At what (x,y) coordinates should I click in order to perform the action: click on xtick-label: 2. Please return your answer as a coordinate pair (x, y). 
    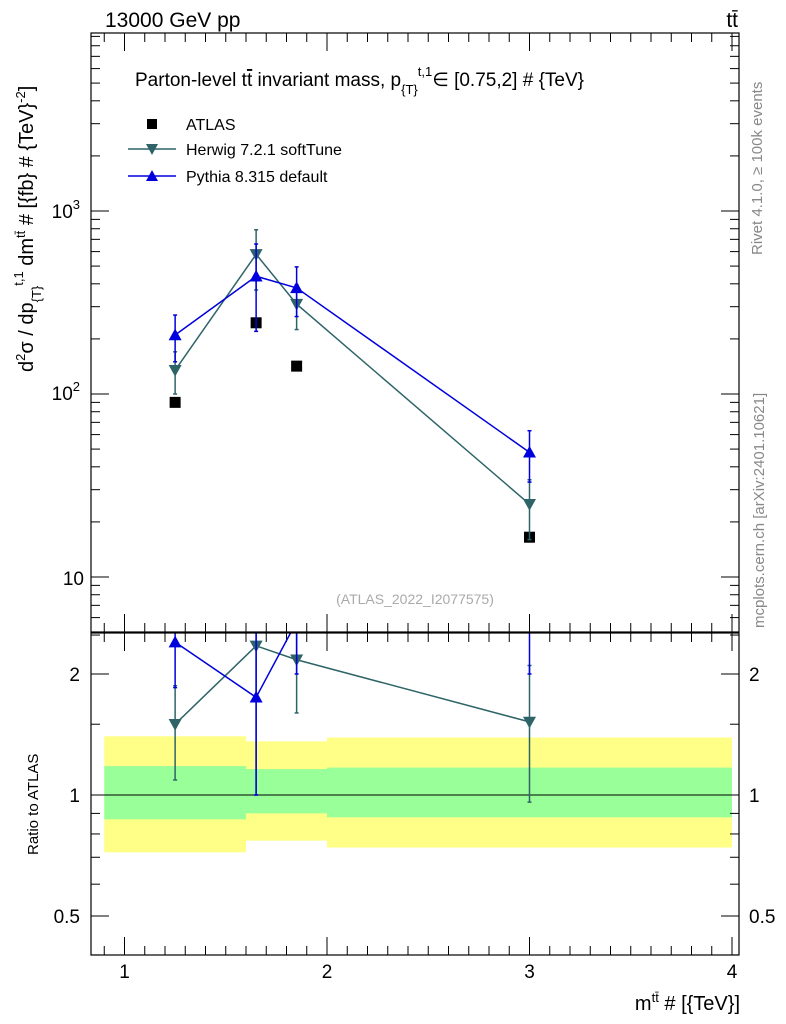
    Looking at the image, I should click on (327, 972).